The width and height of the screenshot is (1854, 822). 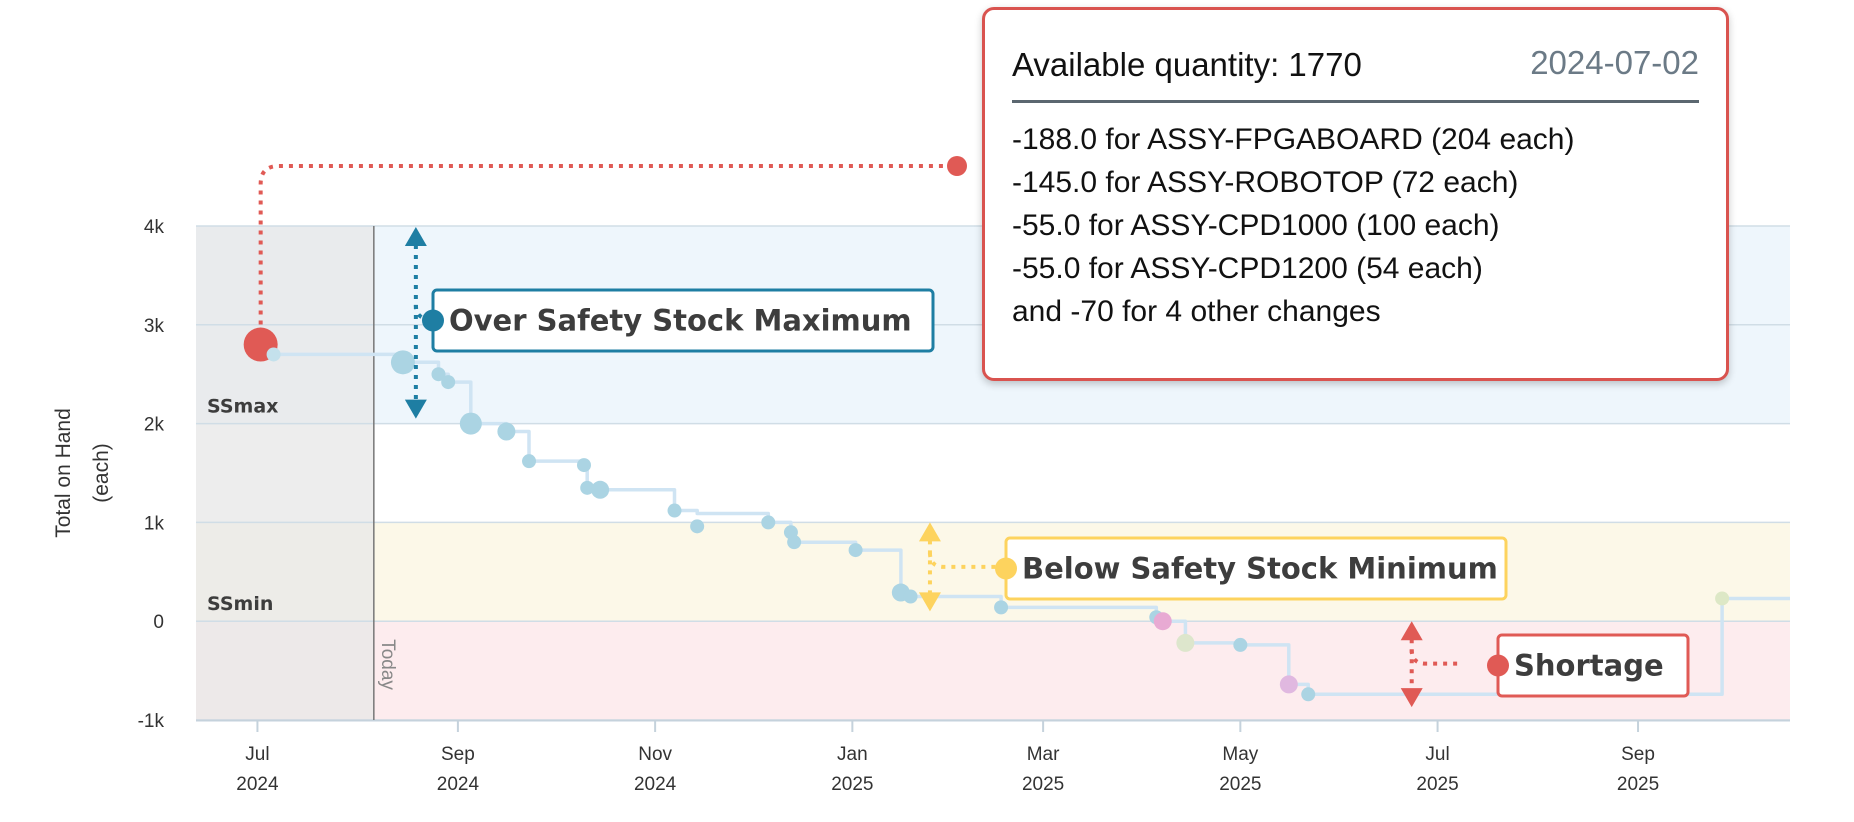 What do you see at coordinates (154, 227) in the screenshot?
I see `y-tick-label: 4k` at bounding box center [154, 227].